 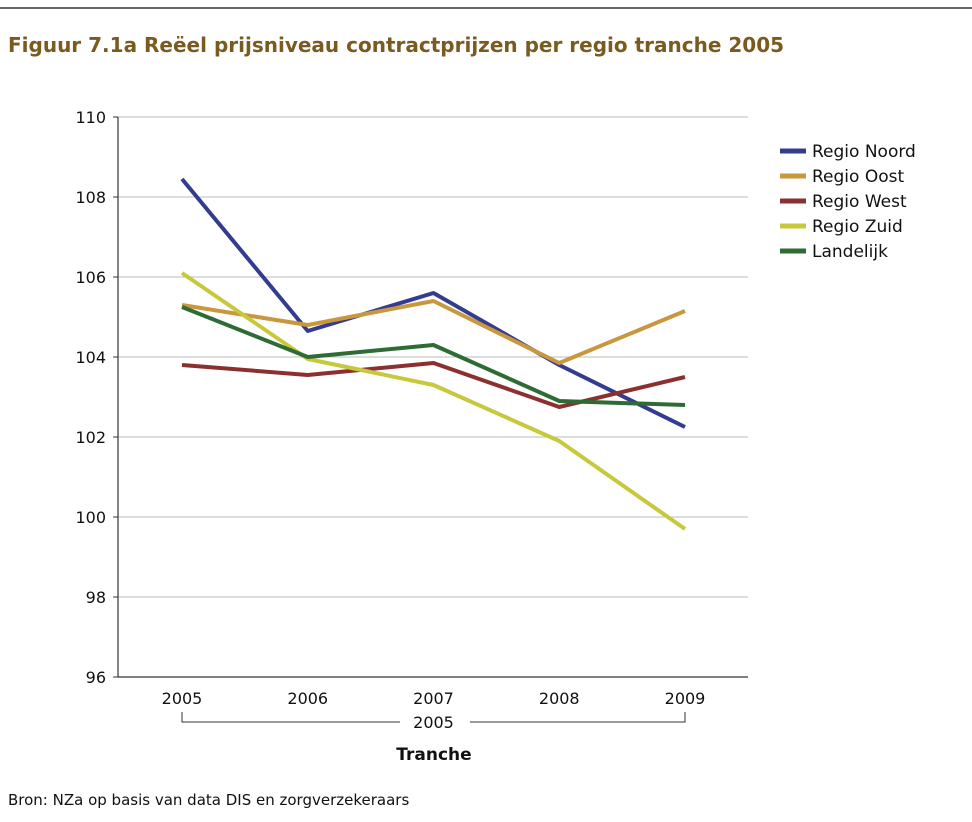 I want to click on x-axis-title: Tranche, so click(x=433, y=755).